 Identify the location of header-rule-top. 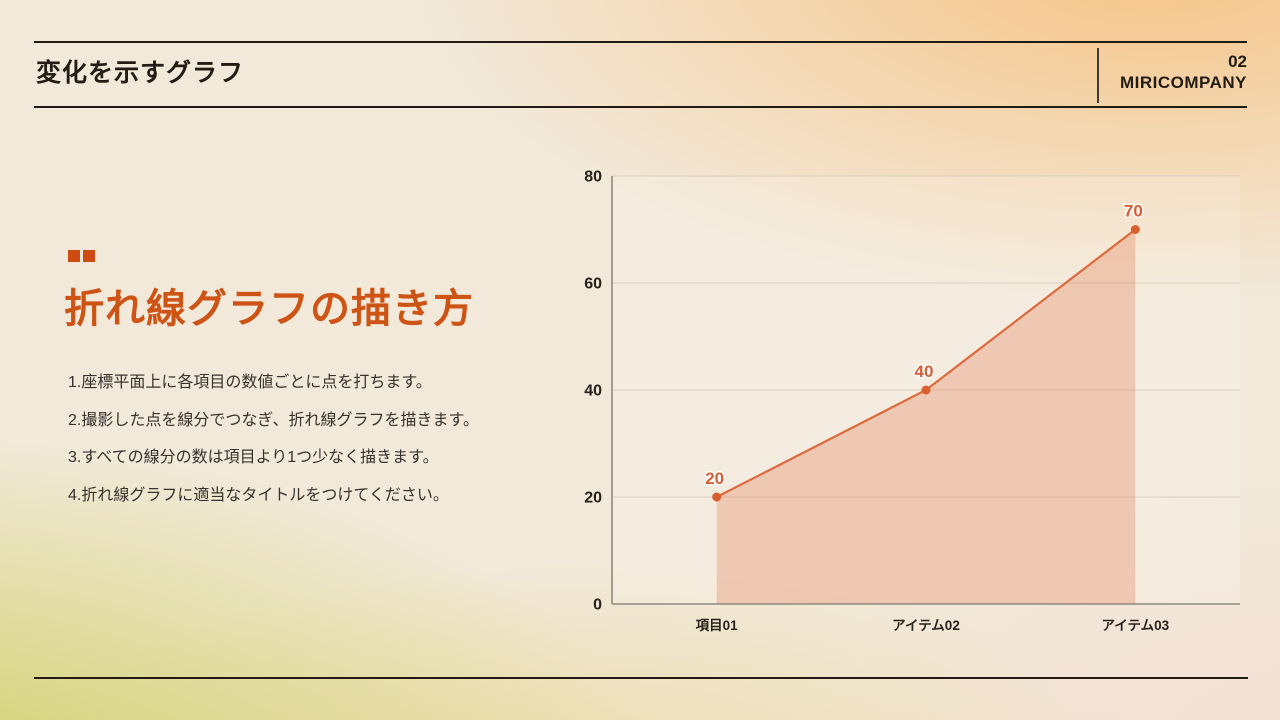
(640, 42).